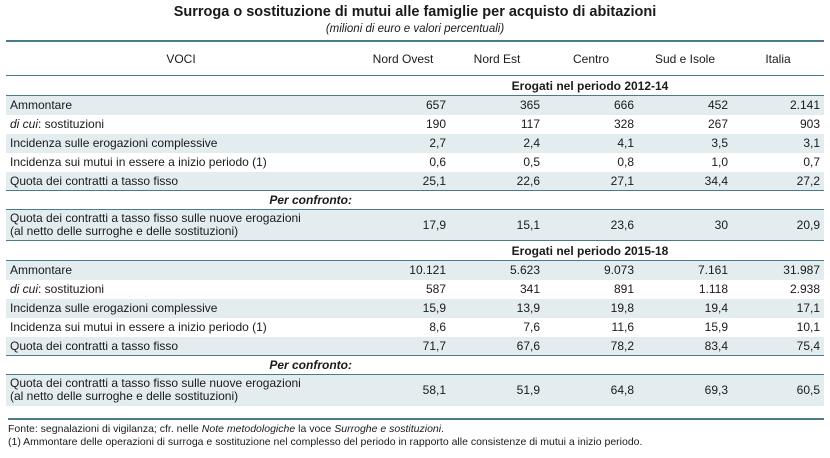 This screenshot has height=458, width=830. What do you see at coordinates (685, 225) in the screenshot?
I see `cell-value: 30` at bounding box center [685, 225].